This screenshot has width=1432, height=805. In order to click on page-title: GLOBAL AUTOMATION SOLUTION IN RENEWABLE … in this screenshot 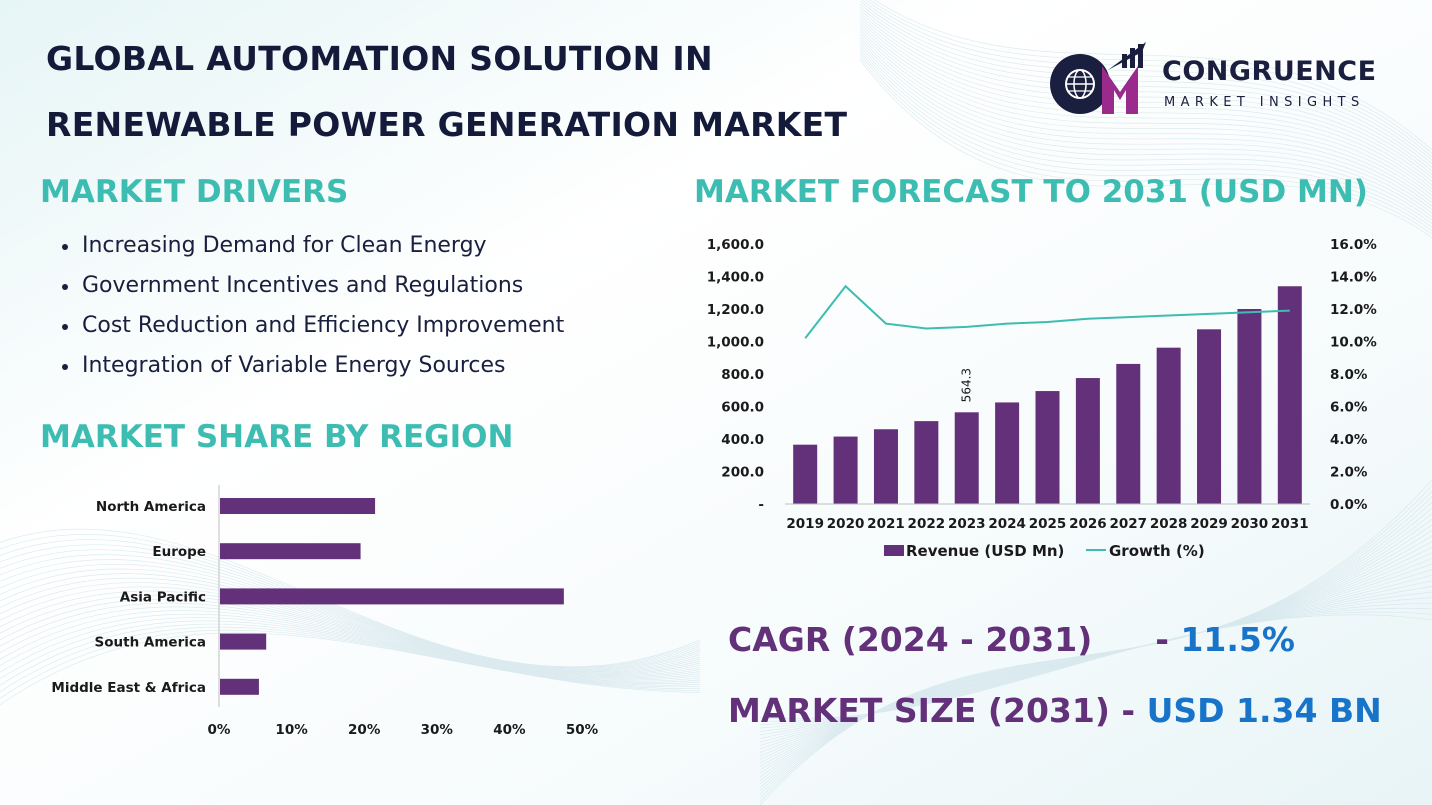, I will do `click(526, 92)`.